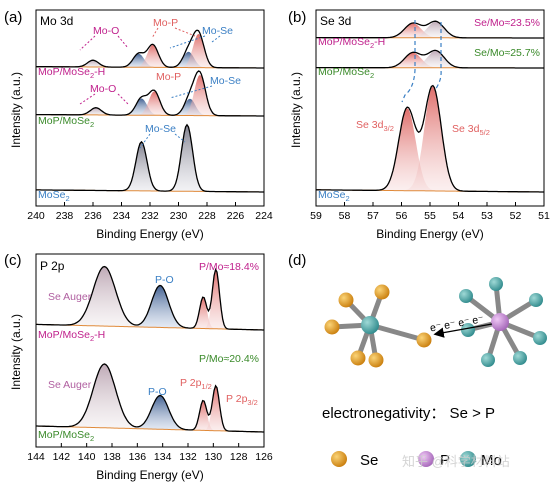 The width and height of the screenshot is (554, 492). Describe the element at coordinates (430, 216) in the screenshot. I see `x-tick-label: 55` at that location.